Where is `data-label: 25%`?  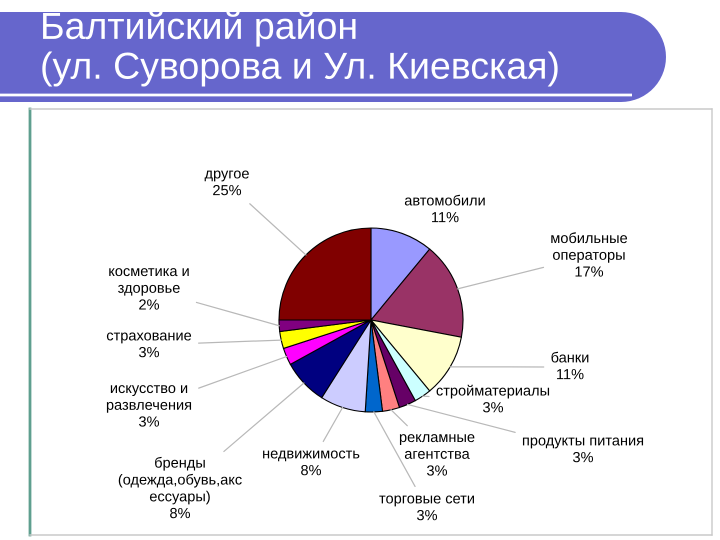
data-label: 25% is located at coordinates (227, 190).